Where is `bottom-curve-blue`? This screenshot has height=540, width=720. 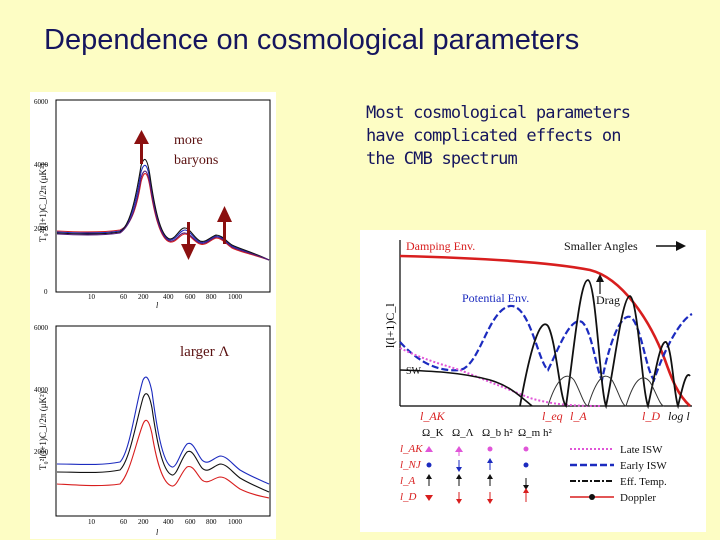
bottom-curve-blue is located at coordinates (163, 430).